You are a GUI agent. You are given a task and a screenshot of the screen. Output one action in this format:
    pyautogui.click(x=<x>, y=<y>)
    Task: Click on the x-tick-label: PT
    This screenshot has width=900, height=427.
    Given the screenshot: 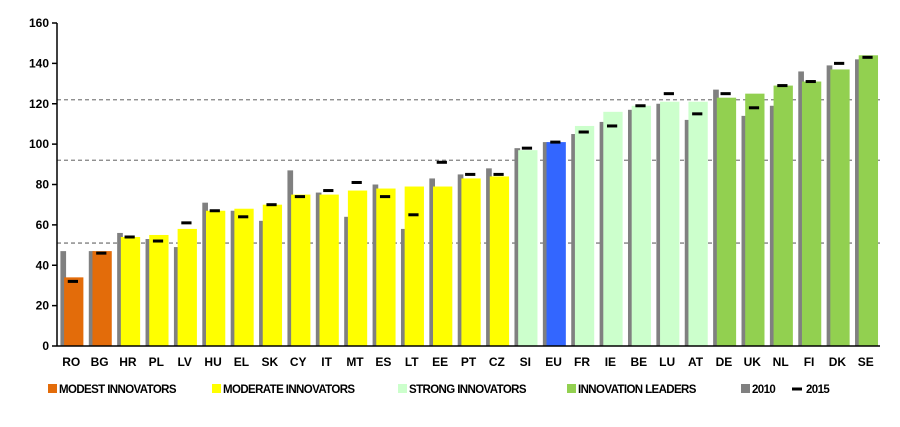 What is the action you would take?
    pyautogui.click(x=469, y=362)
    